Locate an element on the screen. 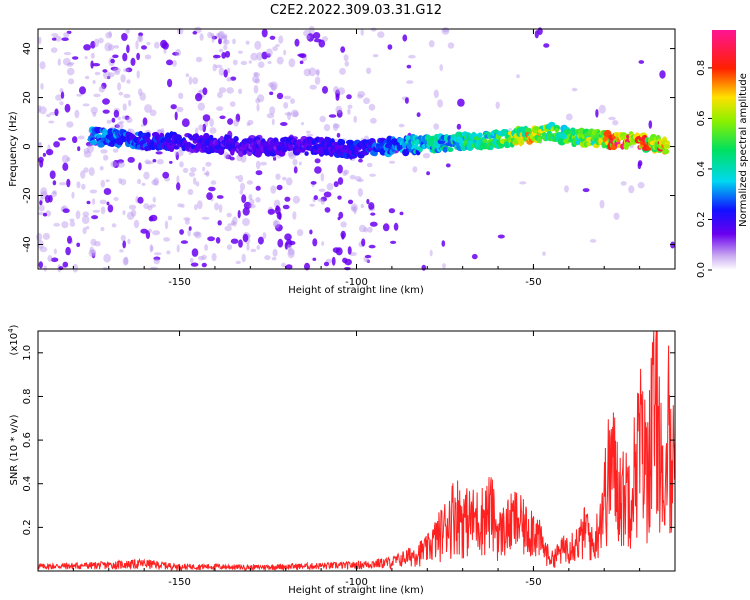 This screenshot has height=600, width=750. spectrogram-x-axis-label: Height of straight line (km) is located at coordinates (356, 290).